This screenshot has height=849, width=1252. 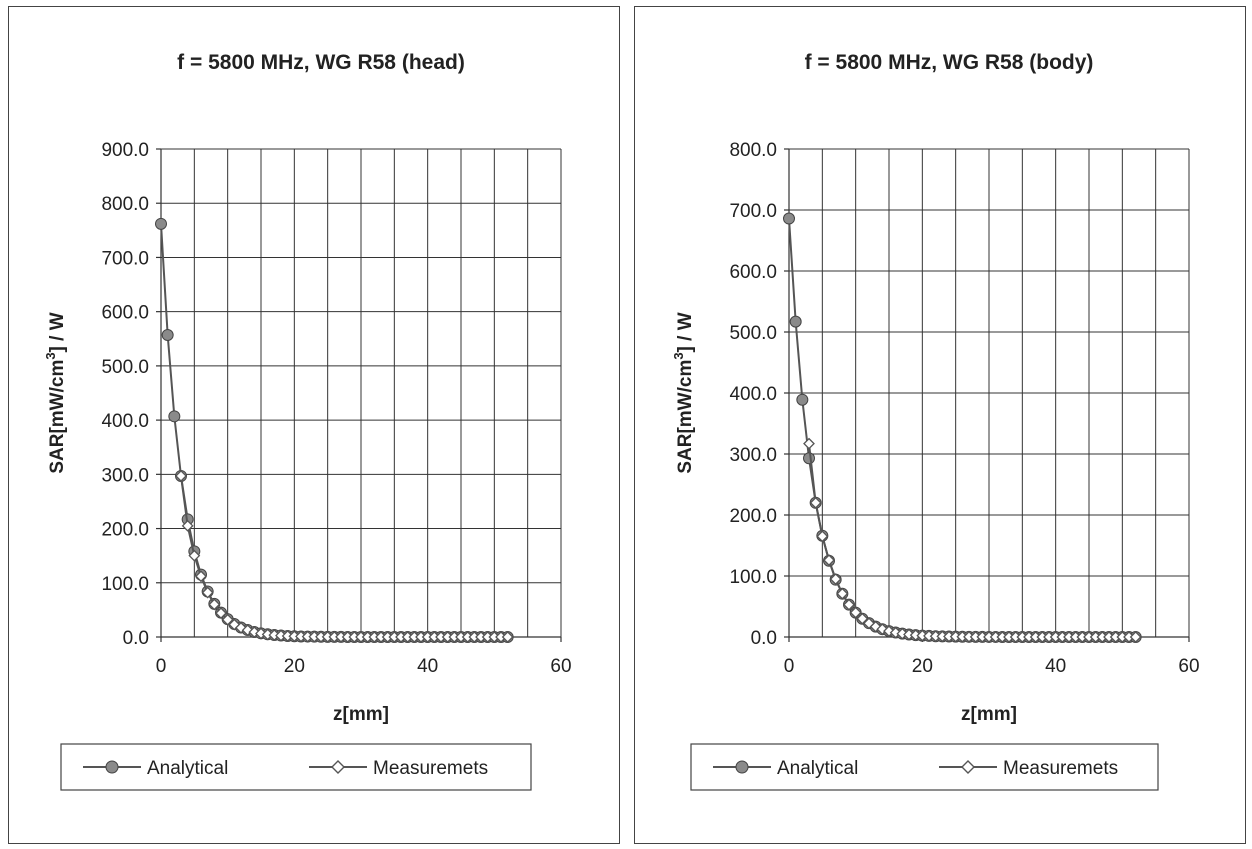 I want to click on chart-title: f = 5800 MHz, WG R58 (head), so click(x=321, y=62).